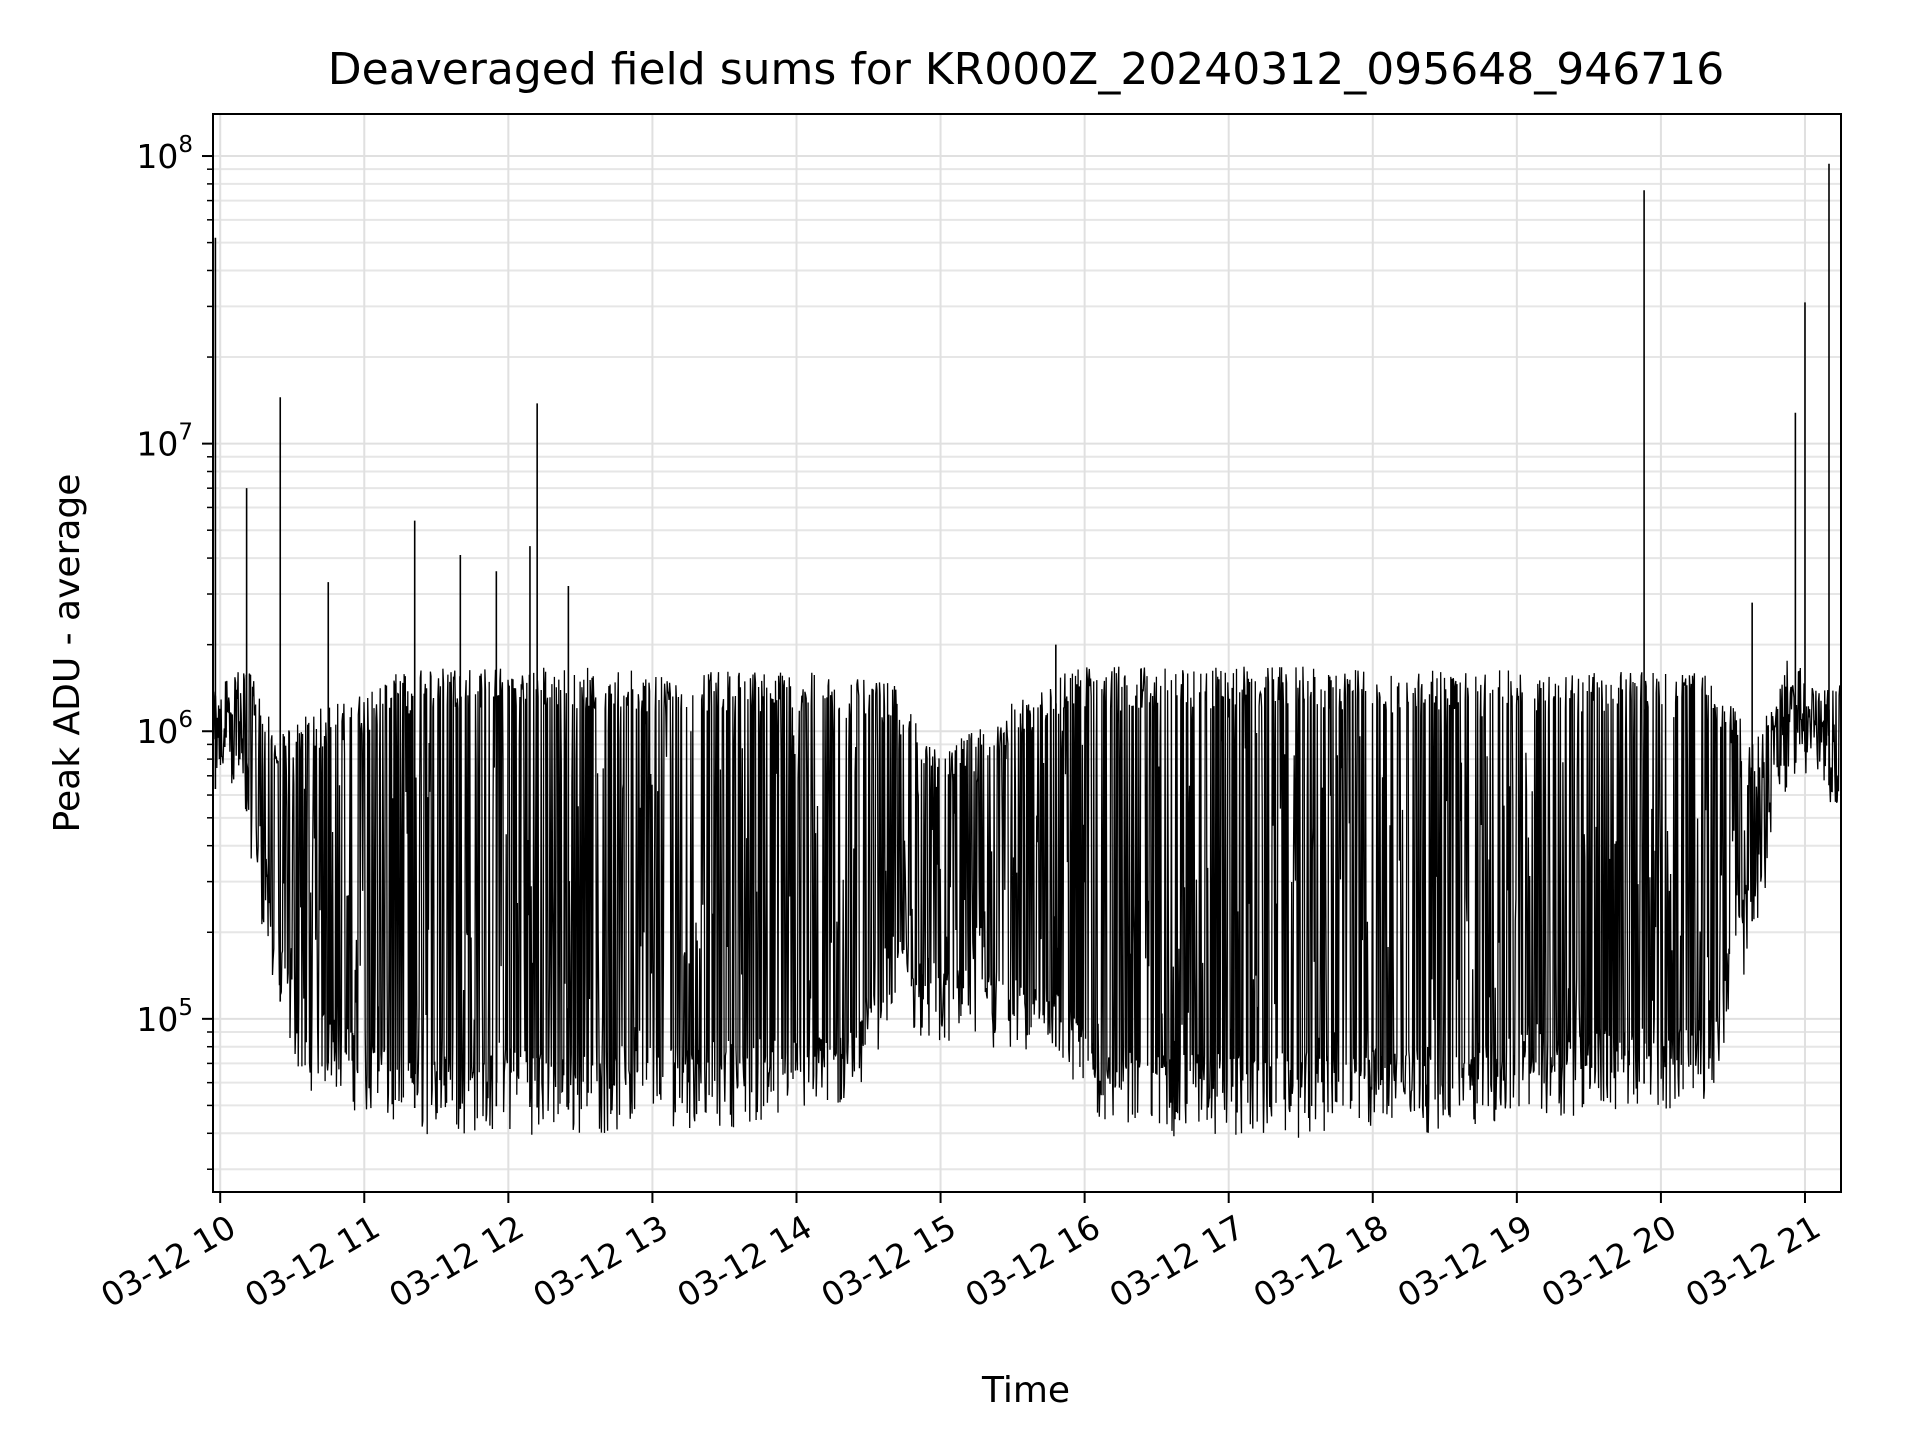 Image resolution: width=1920 pixels, height=1440 pixels. I want to click on x-axis-label: Time, so click(1025, 1390).